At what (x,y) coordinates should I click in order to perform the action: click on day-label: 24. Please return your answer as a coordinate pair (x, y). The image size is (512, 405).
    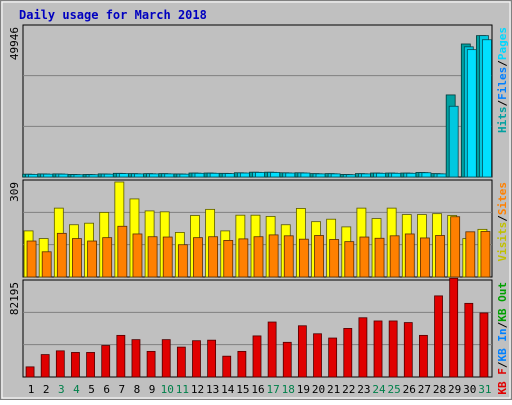
    Looking at the image, I should click on (379, 389).